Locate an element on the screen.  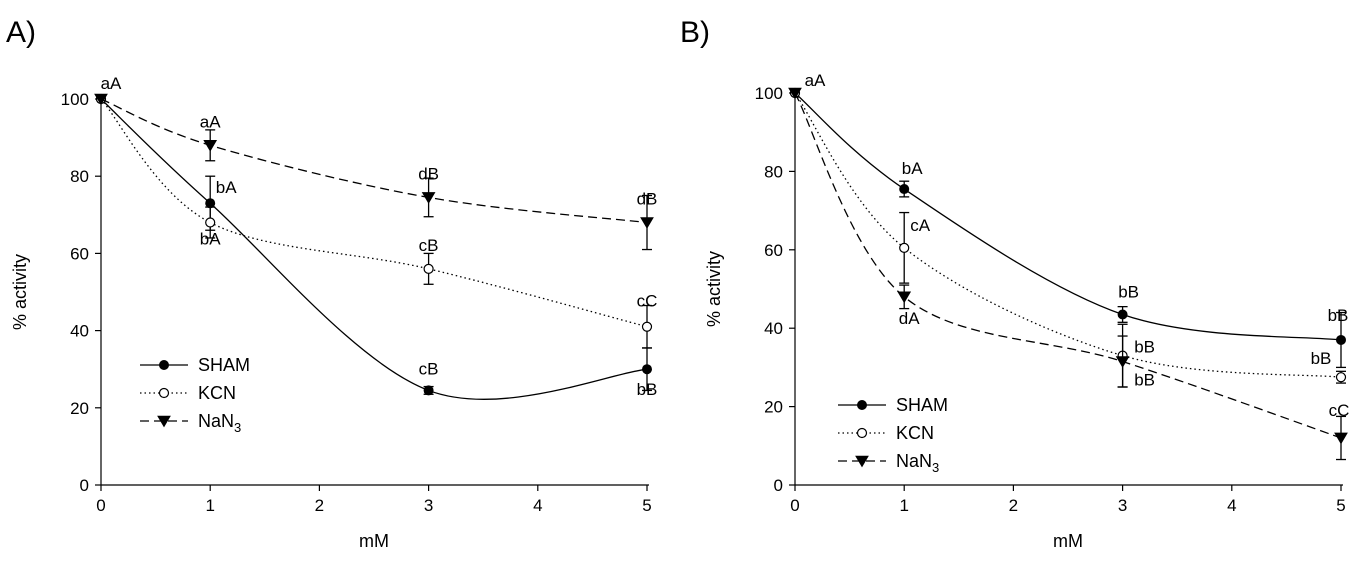
series-nan3 is located at coordinates (374, 172).